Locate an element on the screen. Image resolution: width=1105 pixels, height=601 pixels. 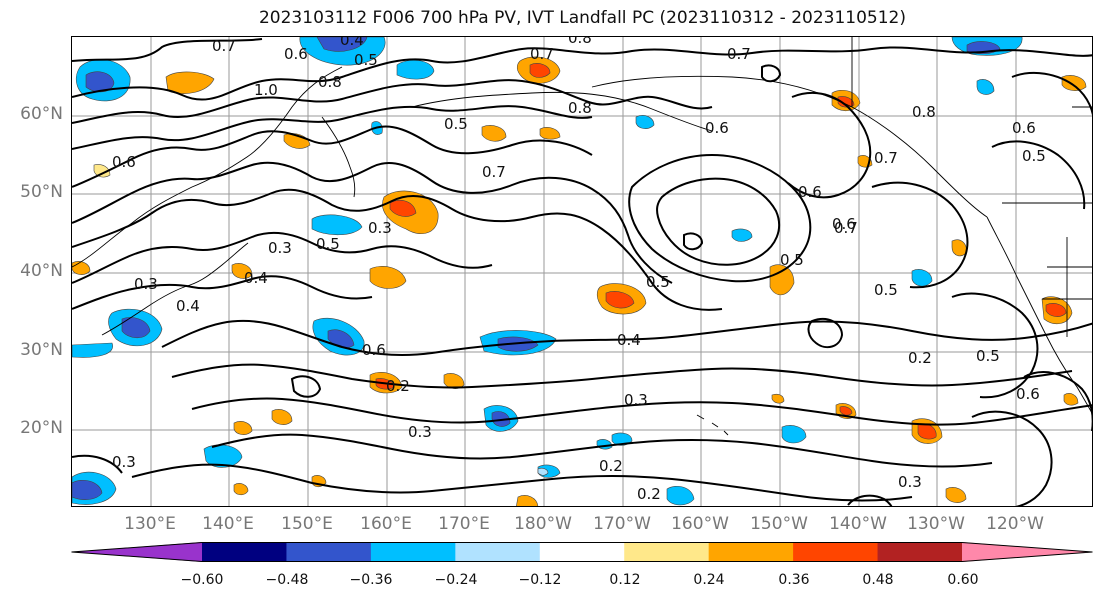
contour-label: 1.0 is located at coordinates (266, 90).